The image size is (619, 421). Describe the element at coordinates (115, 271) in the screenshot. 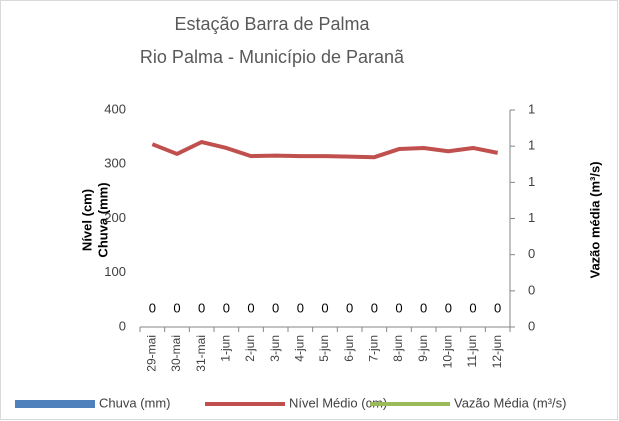

I see `y-tick-label: 100` at that location.